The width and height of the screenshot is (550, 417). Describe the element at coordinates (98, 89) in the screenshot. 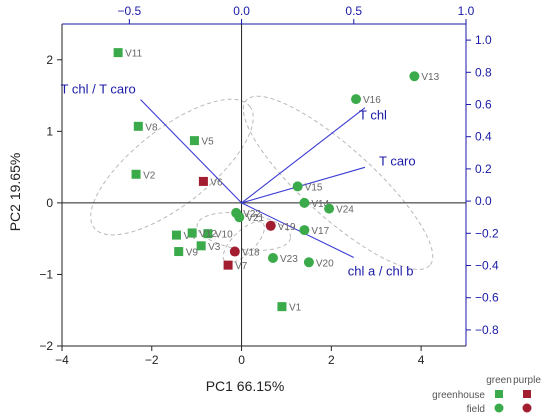

I see `loading-label: T chl / T caro` at that location.